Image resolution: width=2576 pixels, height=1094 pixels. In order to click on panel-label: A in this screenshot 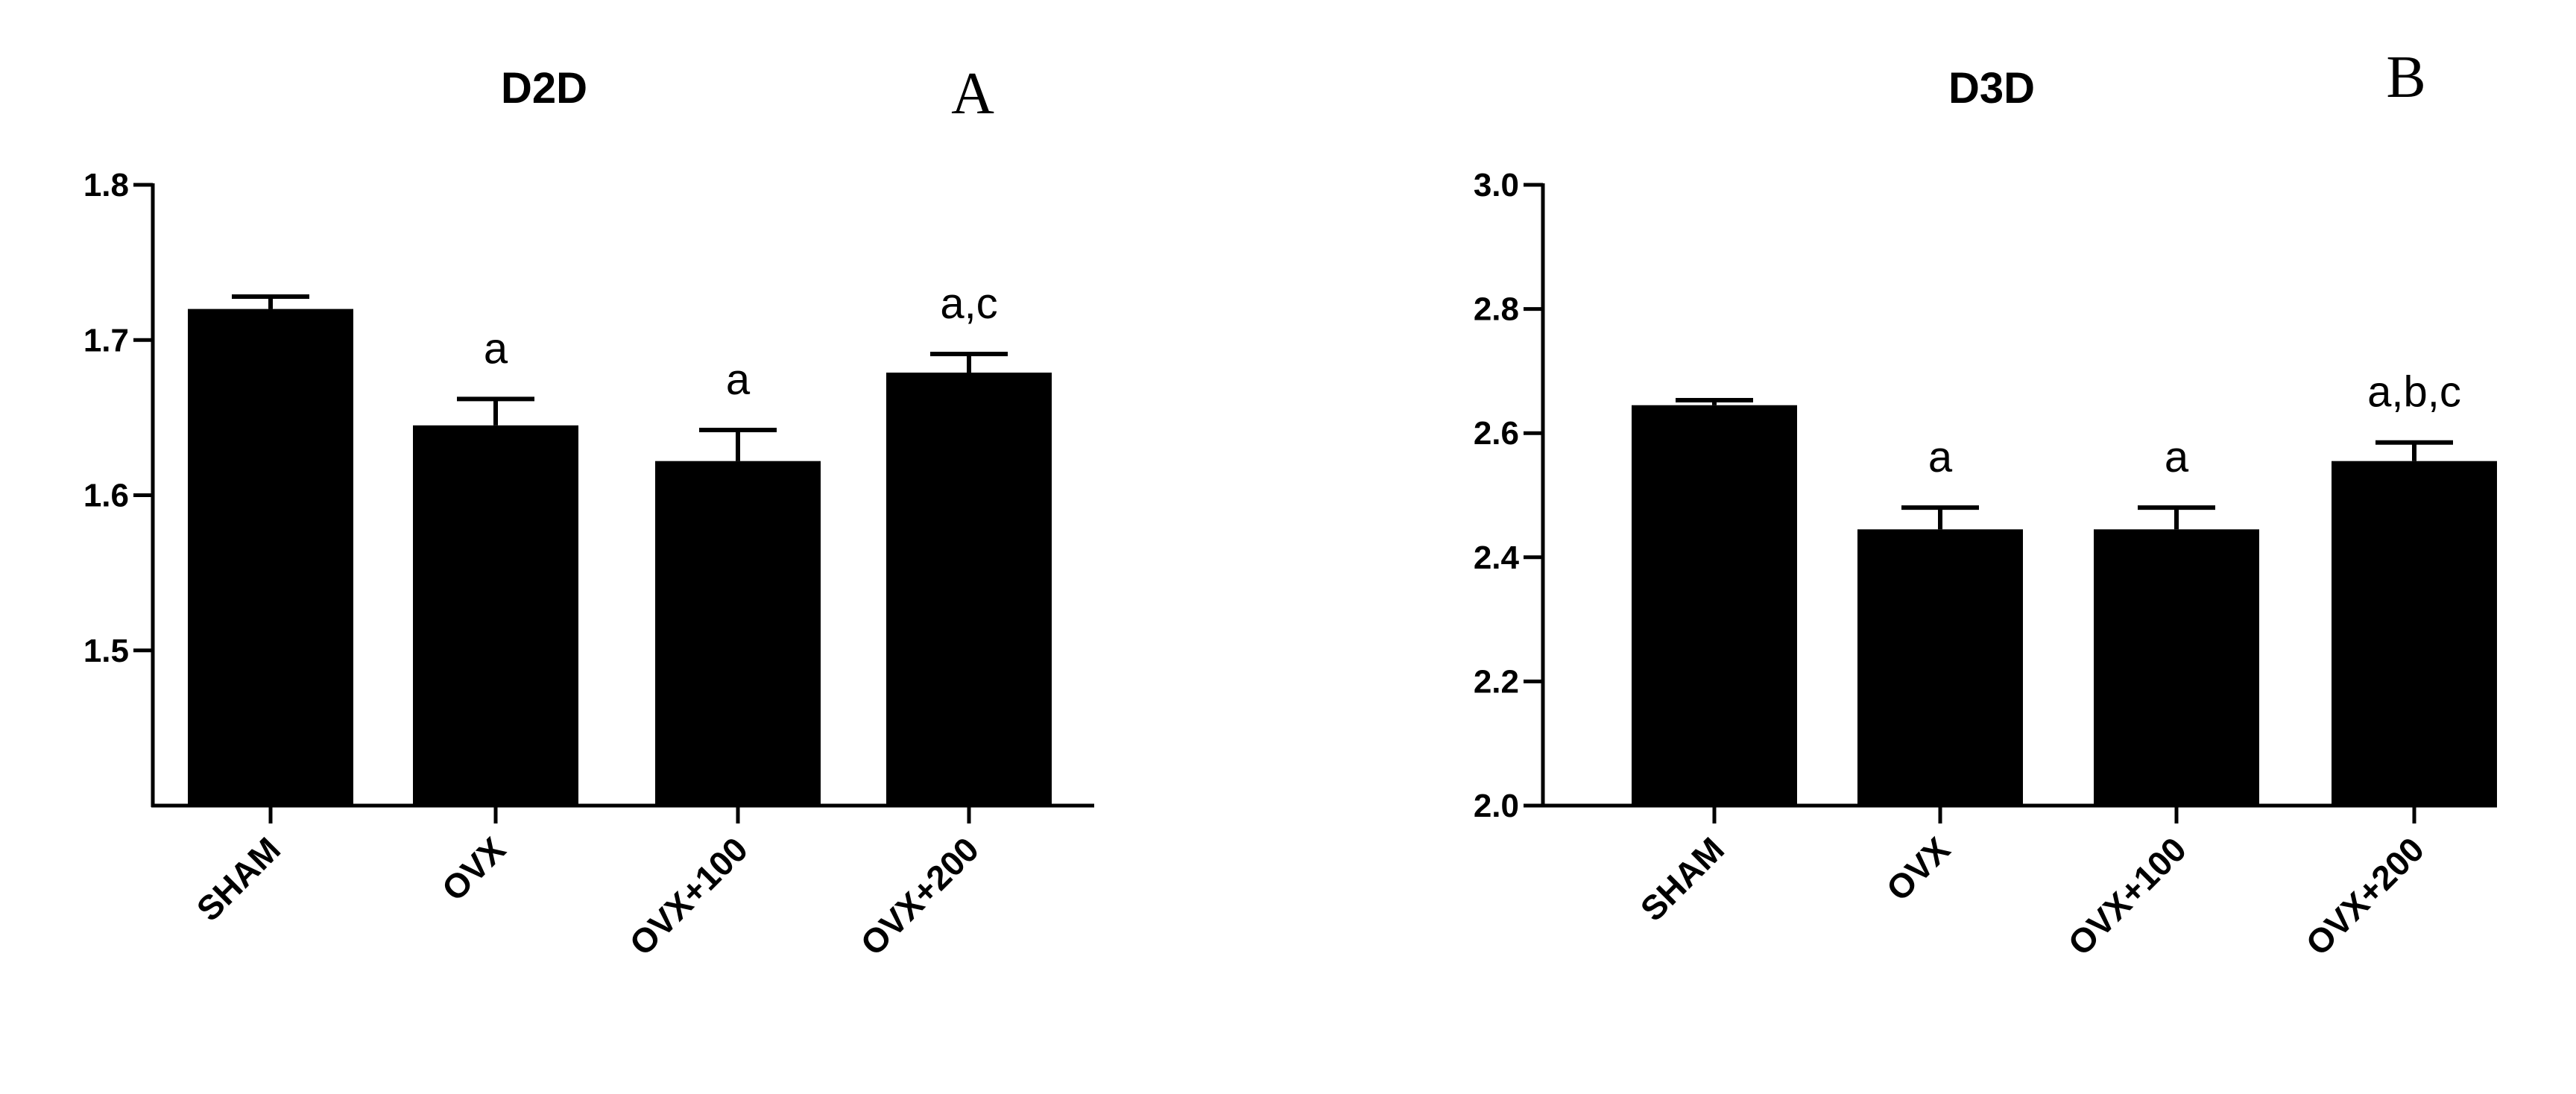, I will do `click(972, 94)`.